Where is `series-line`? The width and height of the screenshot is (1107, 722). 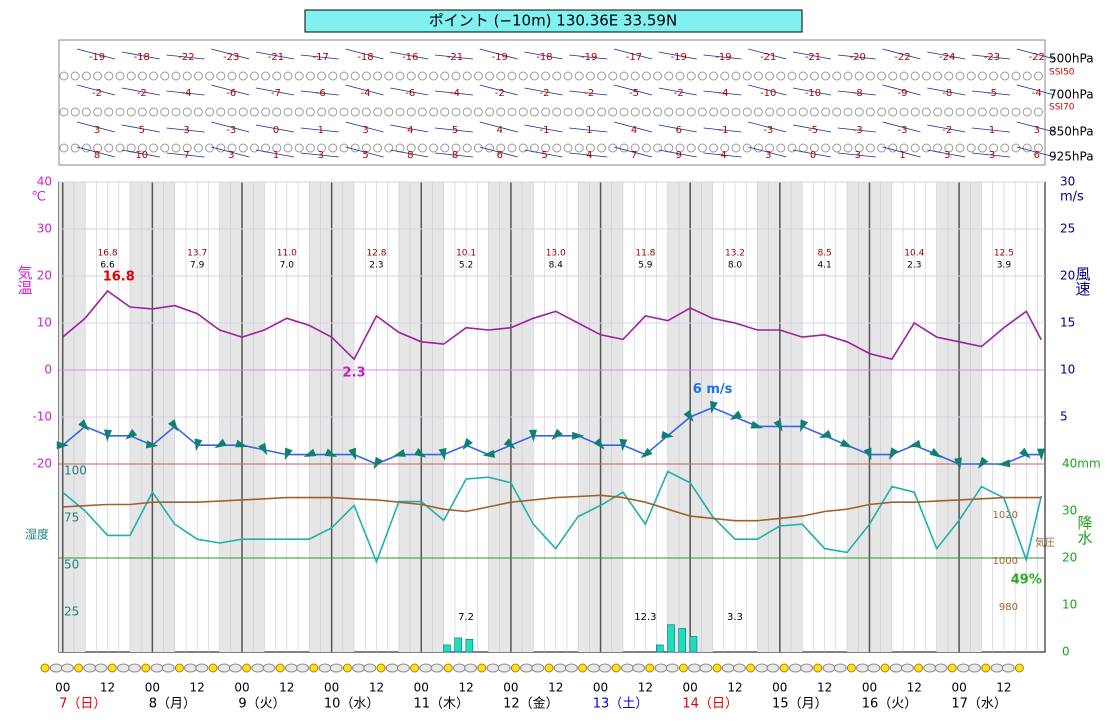
series-line is located at coordinates (552, 325).